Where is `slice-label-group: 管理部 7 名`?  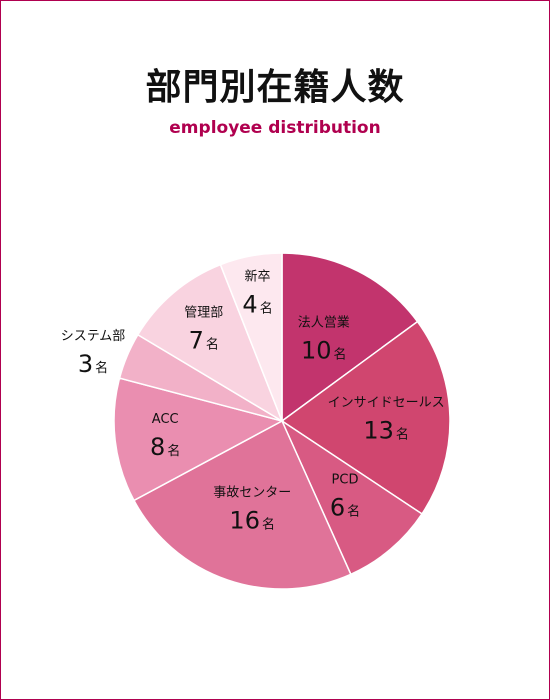 slice-label-group: 管理部 7 名 is located at coordinates (203, 330).